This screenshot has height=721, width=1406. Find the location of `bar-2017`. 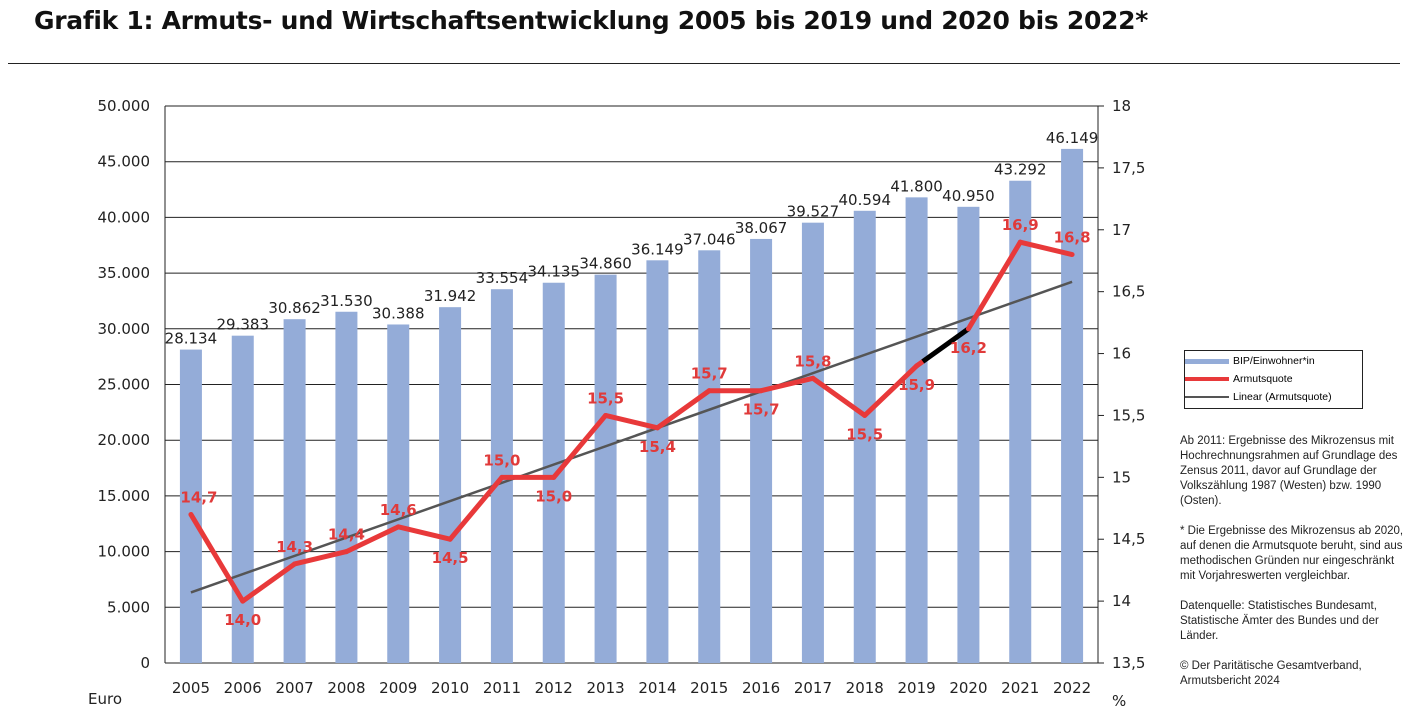

bar-2017 is located at coordinates (812, 442).